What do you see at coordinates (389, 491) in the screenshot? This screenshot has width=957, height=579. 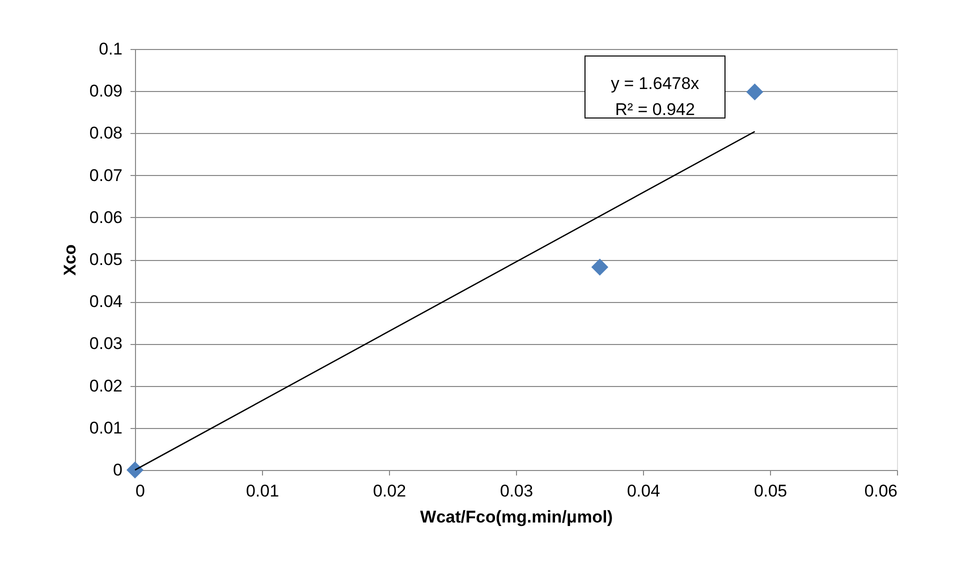 I see `x-tick-label: 0.02` at bounding box center [389, 491].